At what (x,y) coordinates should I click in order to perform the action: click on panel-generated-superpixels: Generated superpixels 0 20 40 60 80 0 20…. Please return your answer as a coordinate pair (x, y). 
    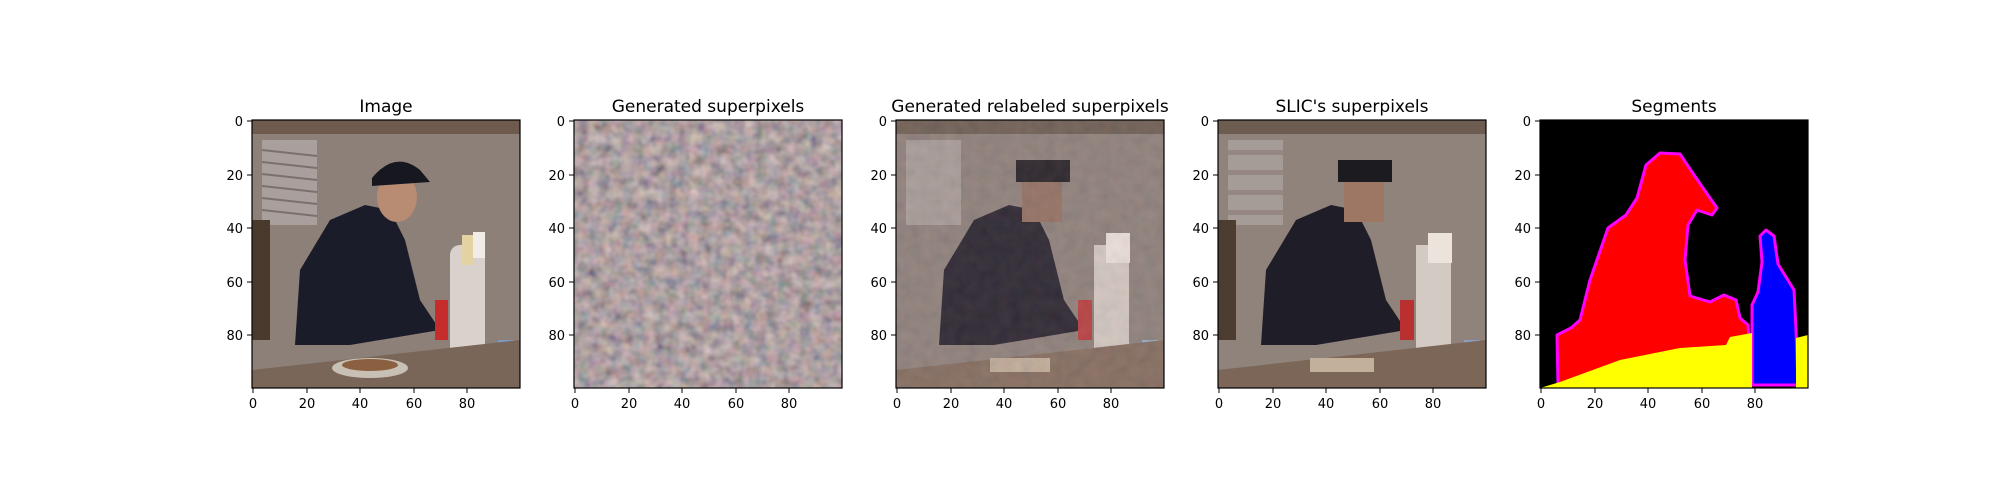
    Looking at the image, I should click on (695, 254).